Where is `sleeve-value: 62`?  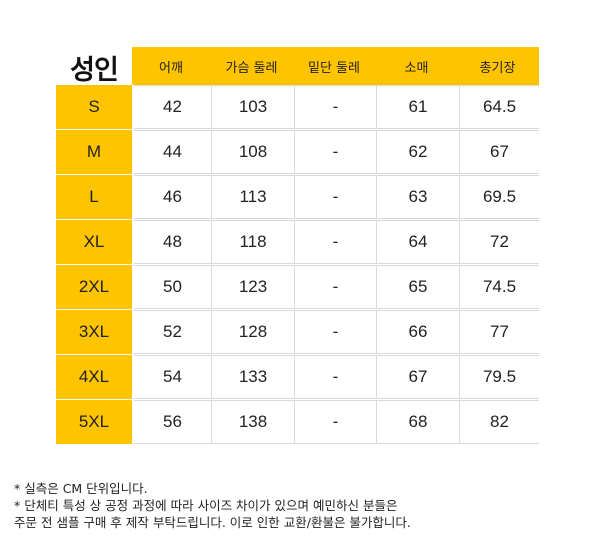
sleeve-value: 62 is located at coordinates (418, 152).